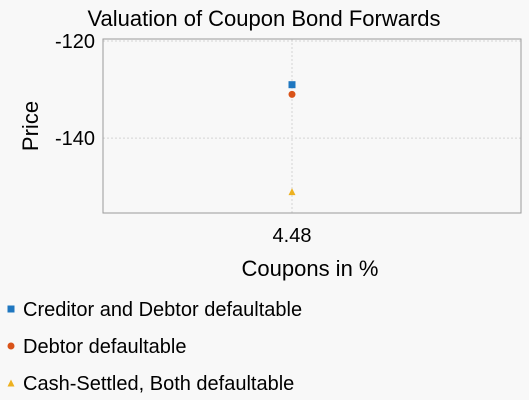  Describe the element at coordinates (75, 42) in the screenshot. I see `y-tick-label: -120` at that location.